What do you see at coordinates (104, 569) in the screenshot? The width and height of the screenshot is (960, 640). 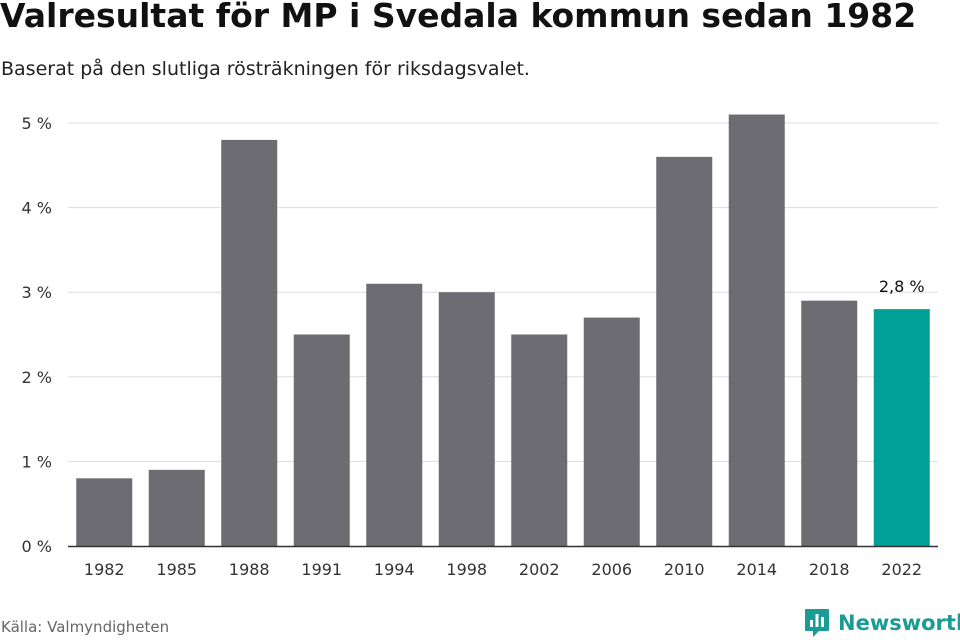 I see `x-tick-label: 1982` at bounding box center [104, 569].